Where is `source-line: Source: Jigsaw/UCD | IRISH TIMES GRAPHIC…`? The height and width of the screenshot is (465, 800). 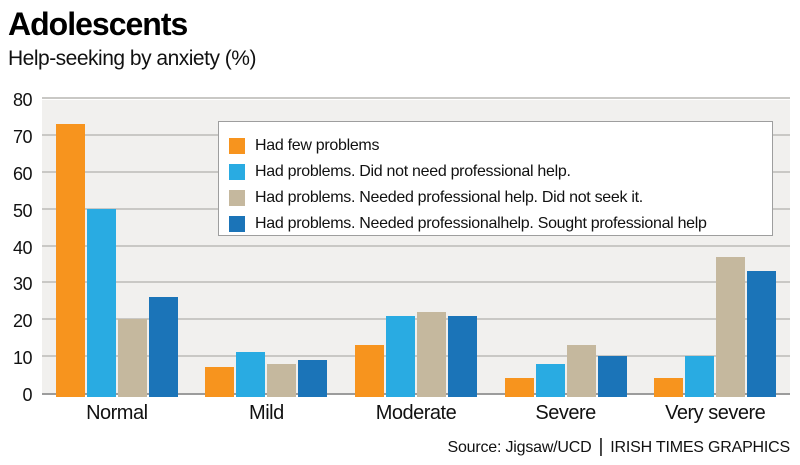 source-line: Source: Jigsaw/UCD | IRISH TIMES GRAPHIC… is located at coordinates (618, 447).